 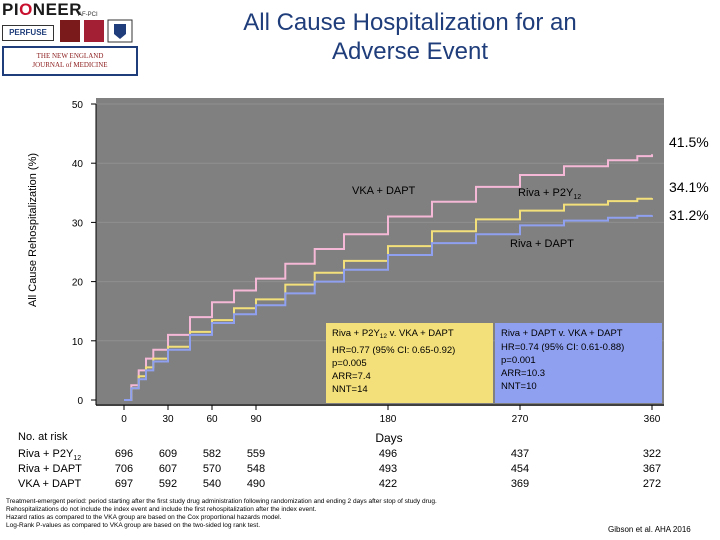 I want to click on vka-curve-label: VKA + DAPT, so click(x=384, y=191).